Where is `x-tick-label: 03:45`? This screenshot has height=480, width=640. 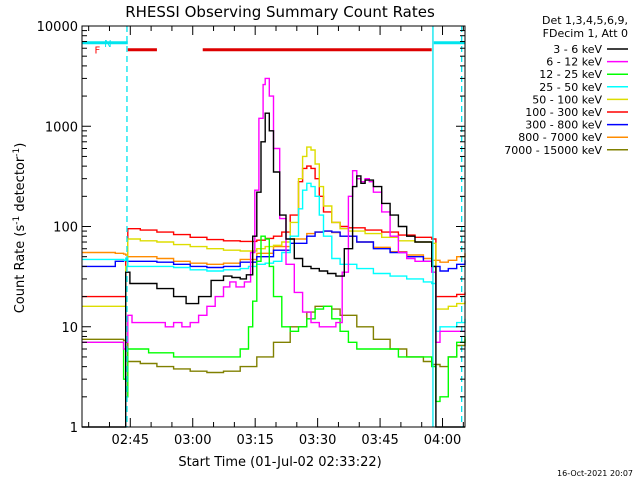
x-tick-label: 03:45 is located at coordinates (379, 440).